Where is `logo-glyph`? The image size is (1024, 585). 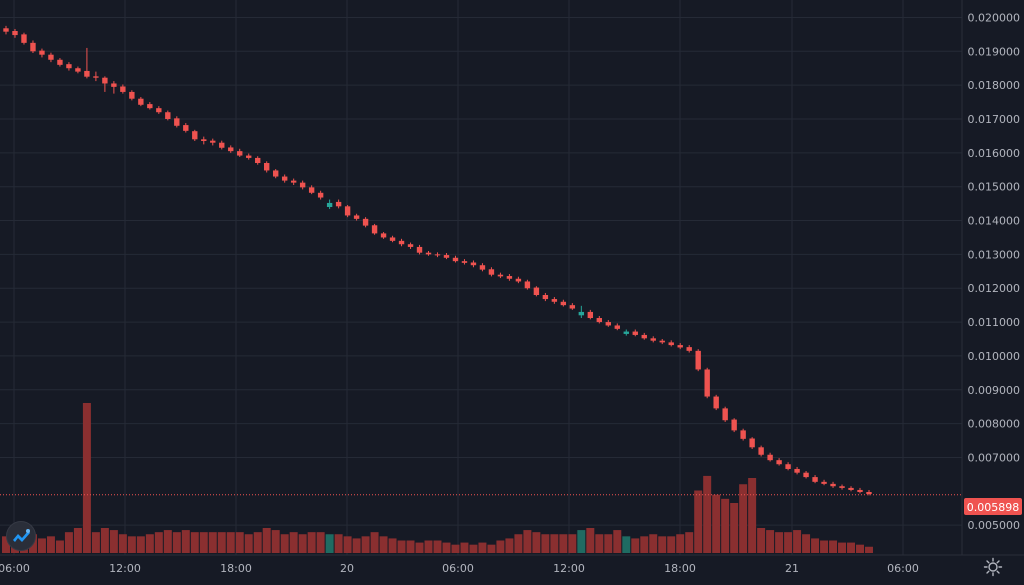
logo-glyph is located at coordinates (21, 535).